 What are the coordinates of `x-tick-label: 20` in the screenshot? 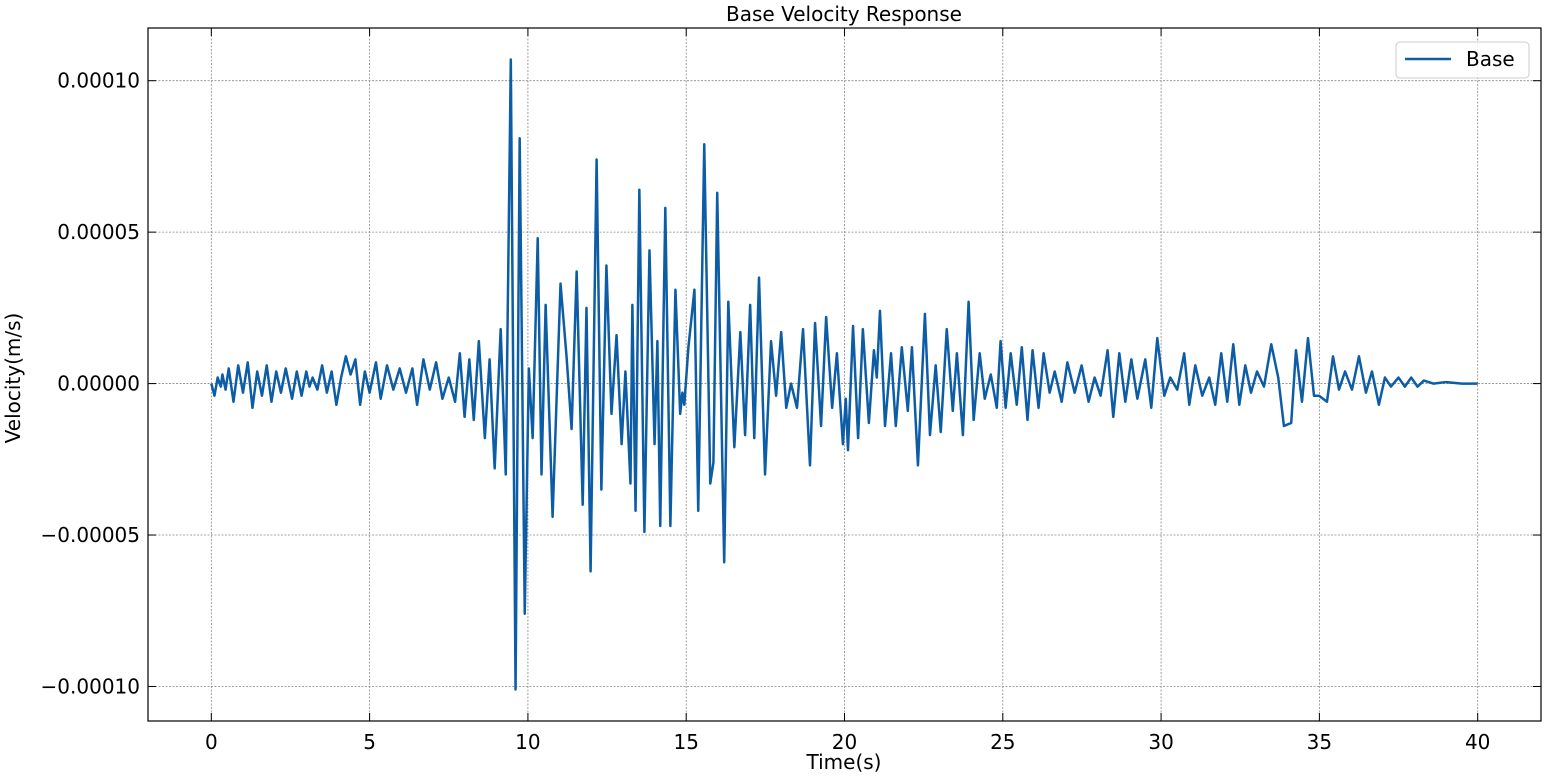 It's located at (844, 742).